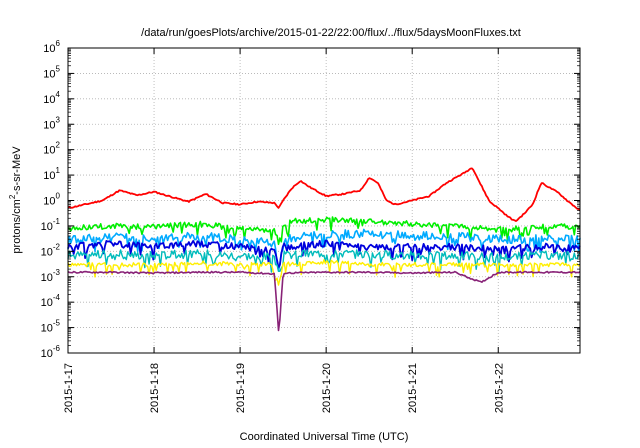 This screenshot has height=448, width=640. I want to click on y-tick-label: 10², so click(51, 149).